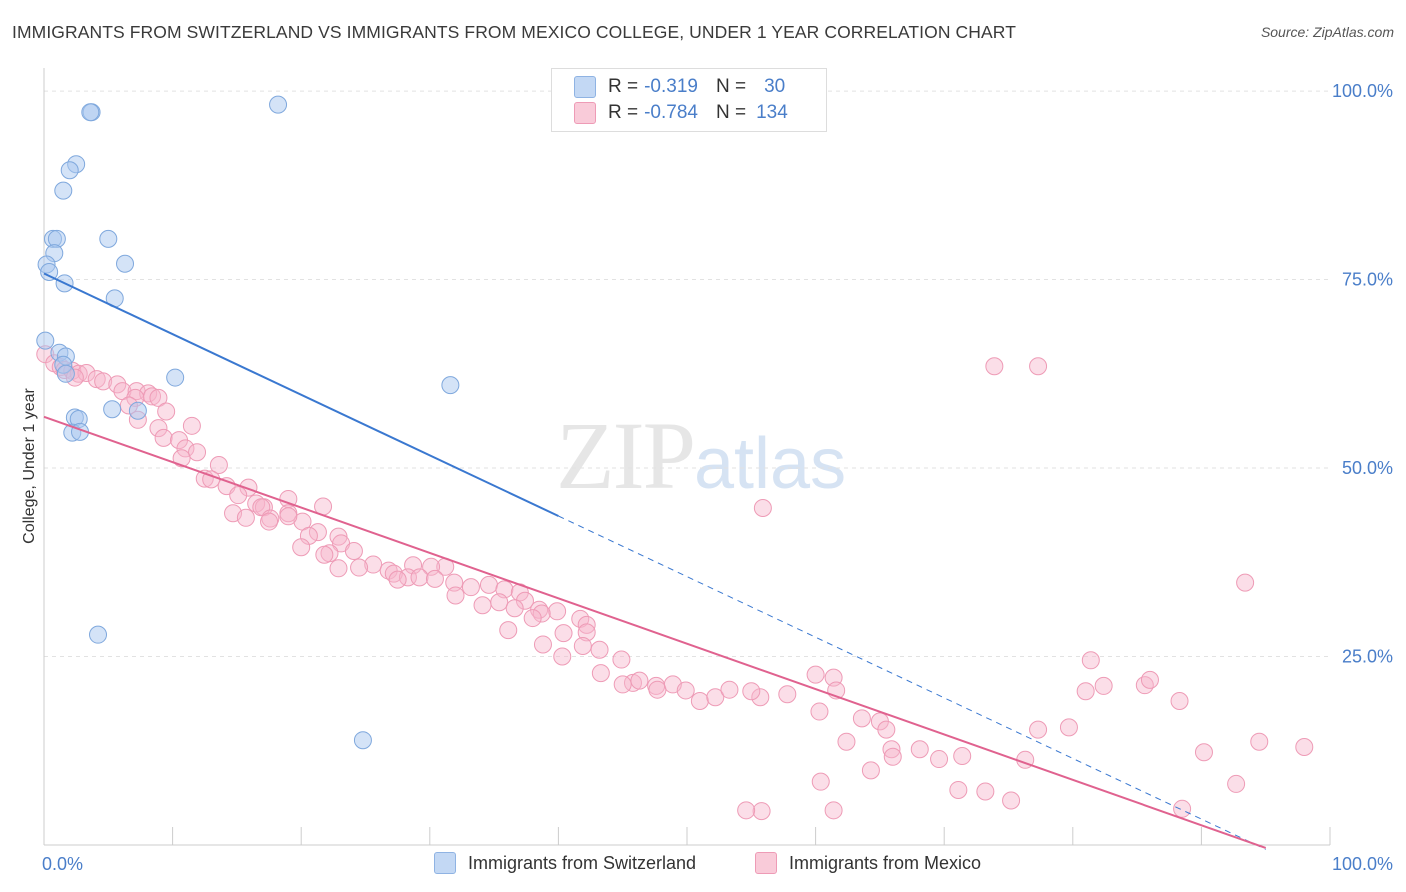 The height and width of the screenshot is (892, 1406). I want to click on bottom-swatch-switzerland, so click(445, 863).